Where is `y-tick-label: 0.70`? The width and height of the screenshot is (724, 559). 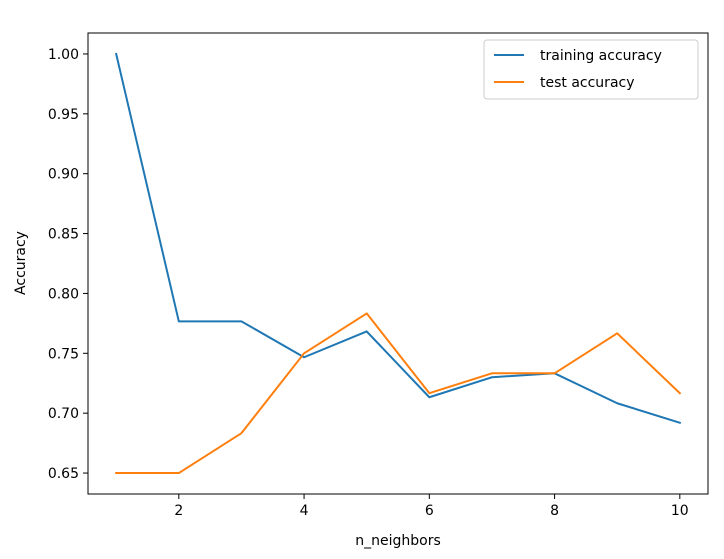 y-tick-label: 0.70 is located at coordinates (63, 414).